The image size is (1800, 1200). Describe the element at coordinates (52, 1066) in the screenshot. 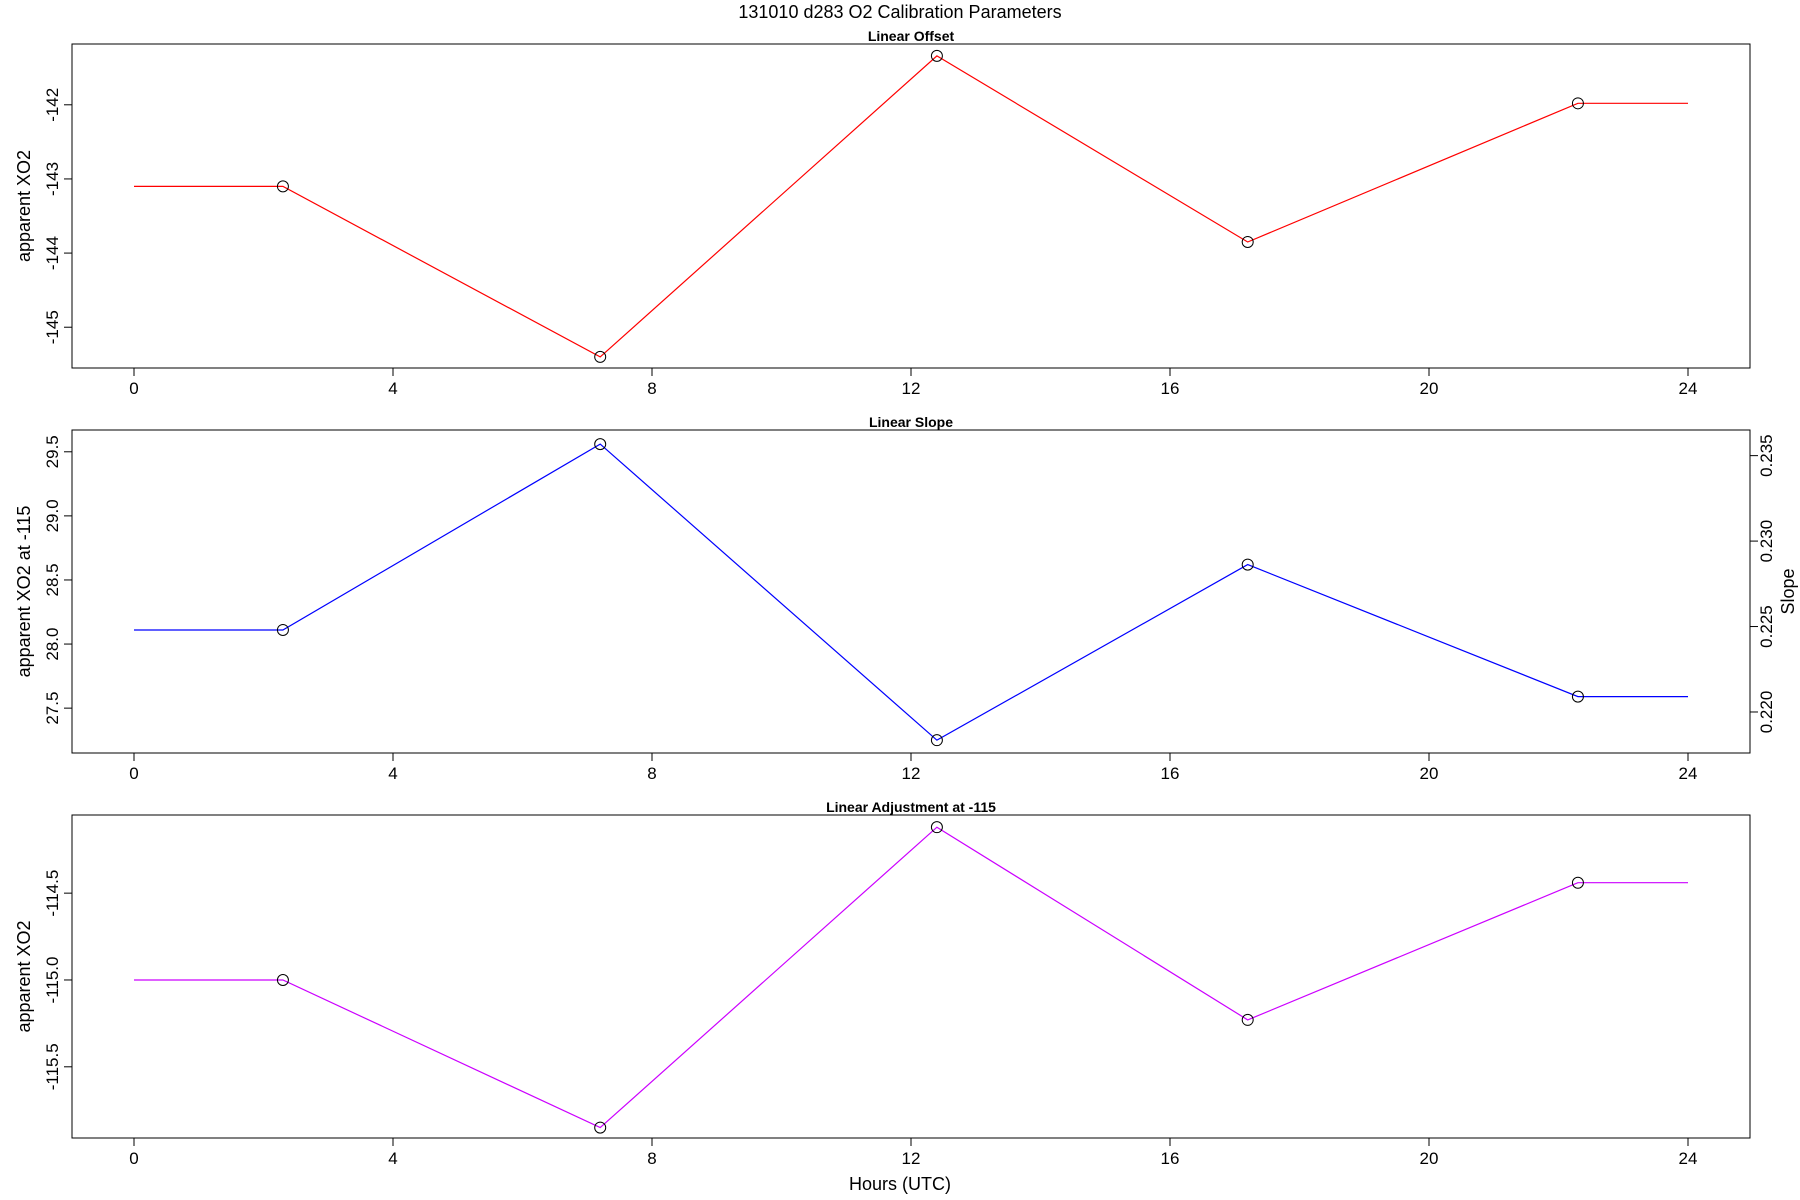

I see `y-tick-label: -115.5` at that location.